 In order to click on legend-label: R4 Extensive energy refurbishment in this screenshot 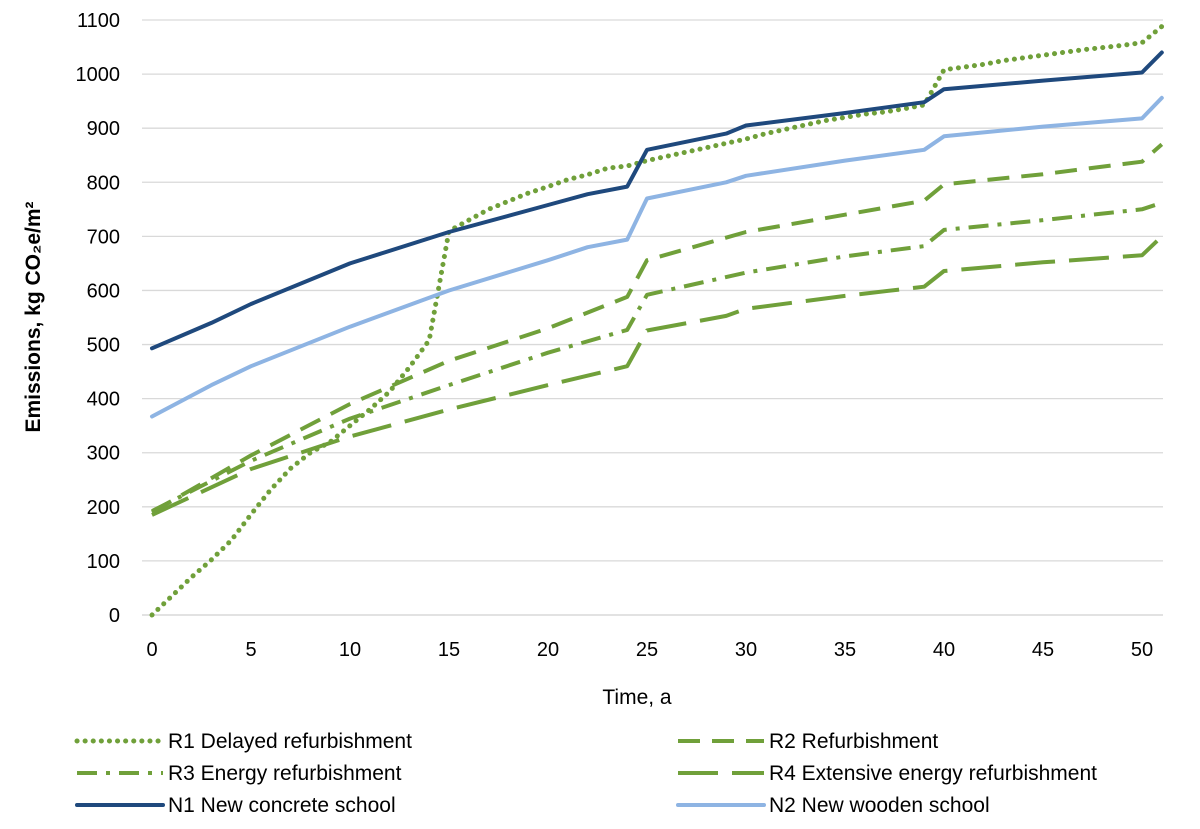, I will do `click(933, 773)`.